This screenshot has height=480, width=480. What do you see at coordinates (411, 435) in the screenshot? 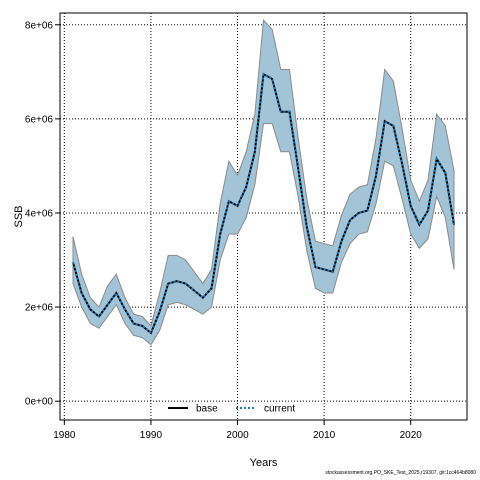
I see `x-tick-label: 2020` at bounding box center [411, 435].